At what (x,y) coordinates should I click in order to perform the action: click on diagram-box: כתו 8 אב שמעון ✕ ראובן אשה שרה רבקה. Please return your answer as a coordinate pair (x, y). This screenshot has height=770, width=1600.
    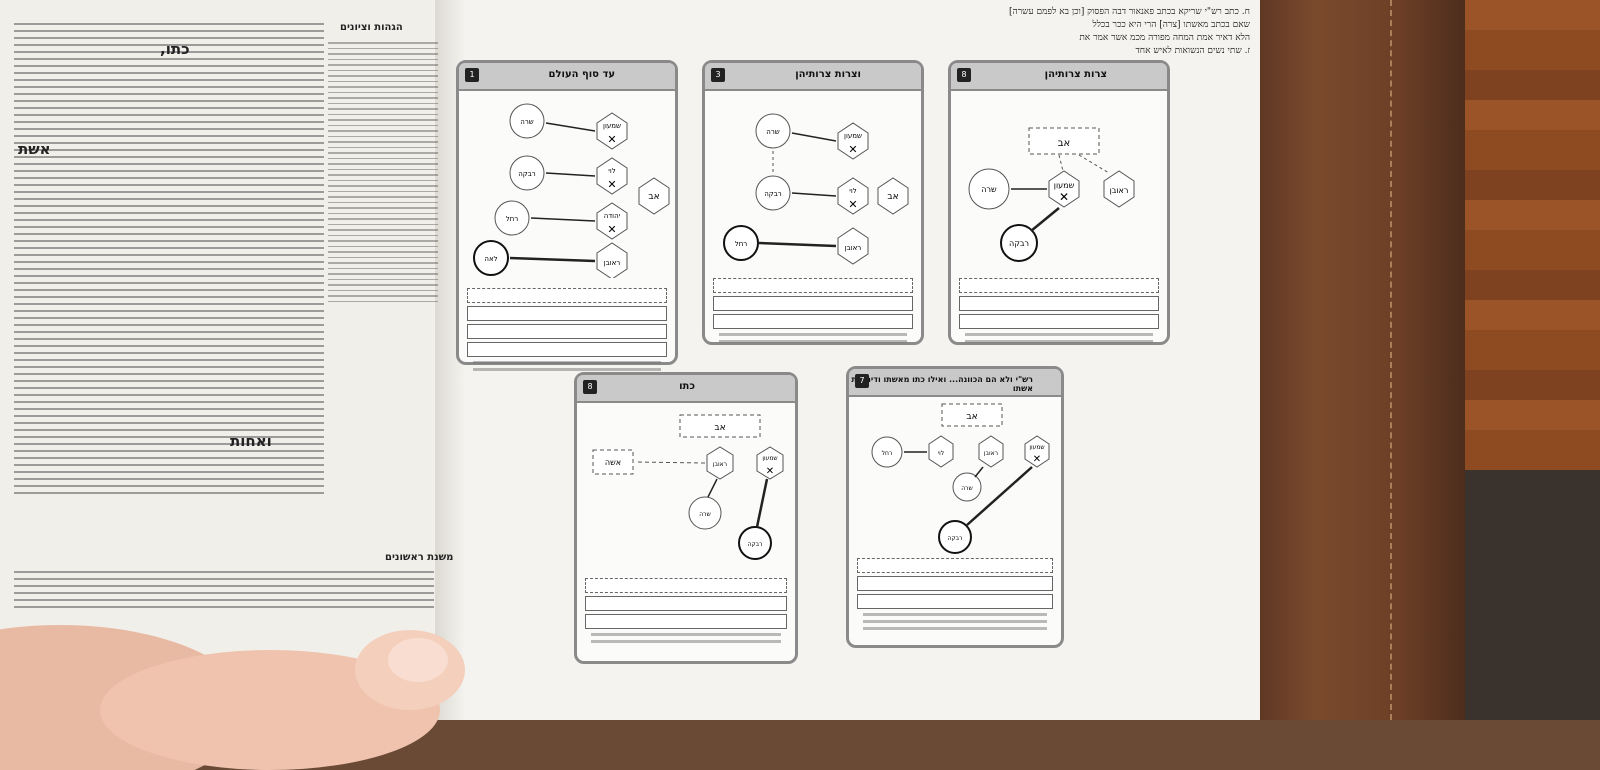
    Looking at the image, I should click on (686, 518).